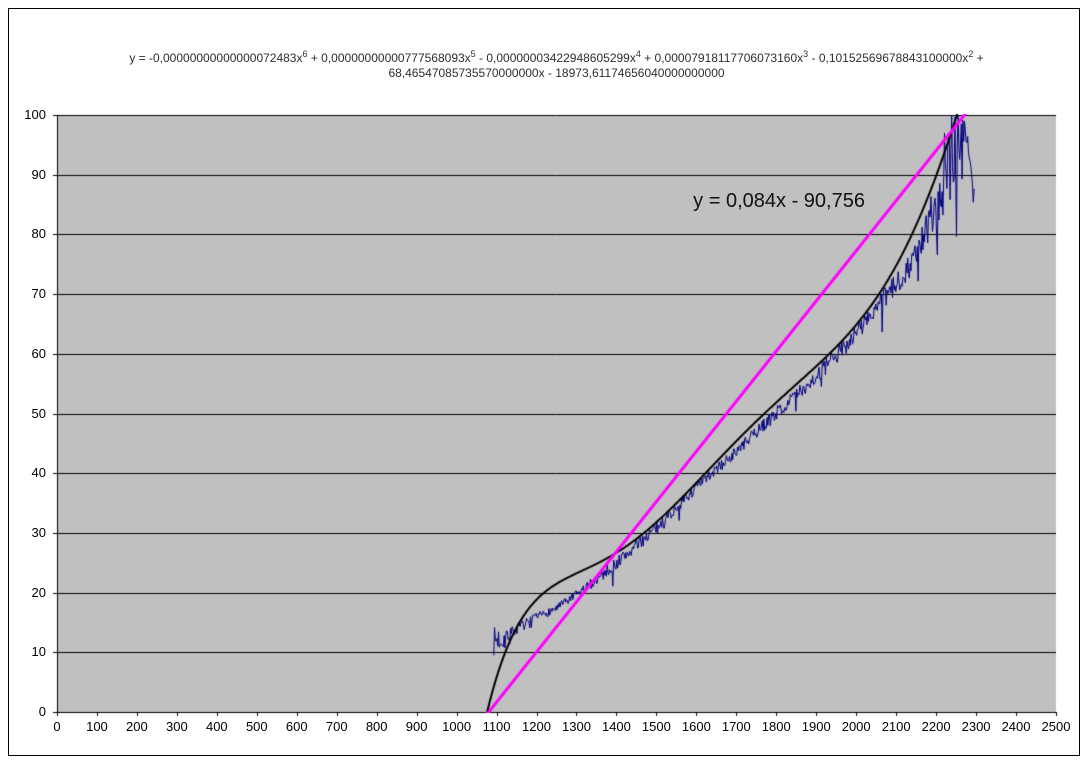  Describe the element at coordinates (779, 200) in the screenshot. I see `linear-trendline-label: y = 0,084x - 90,756` at that location.